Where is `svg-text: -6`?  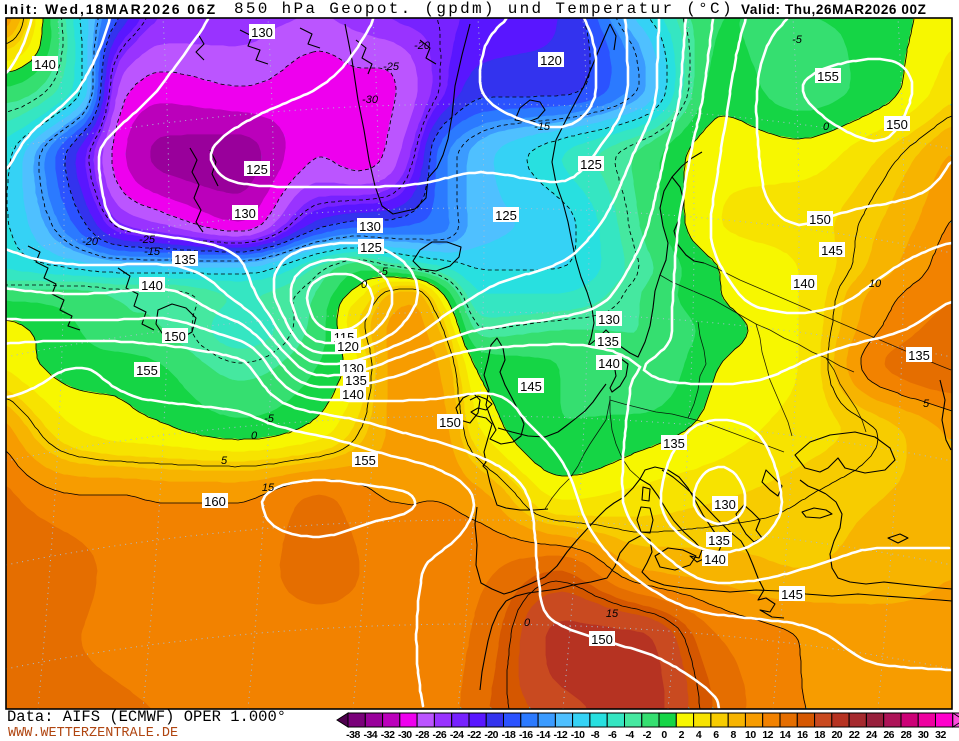 svg-text: -6 is located at coordinates (612, 735).